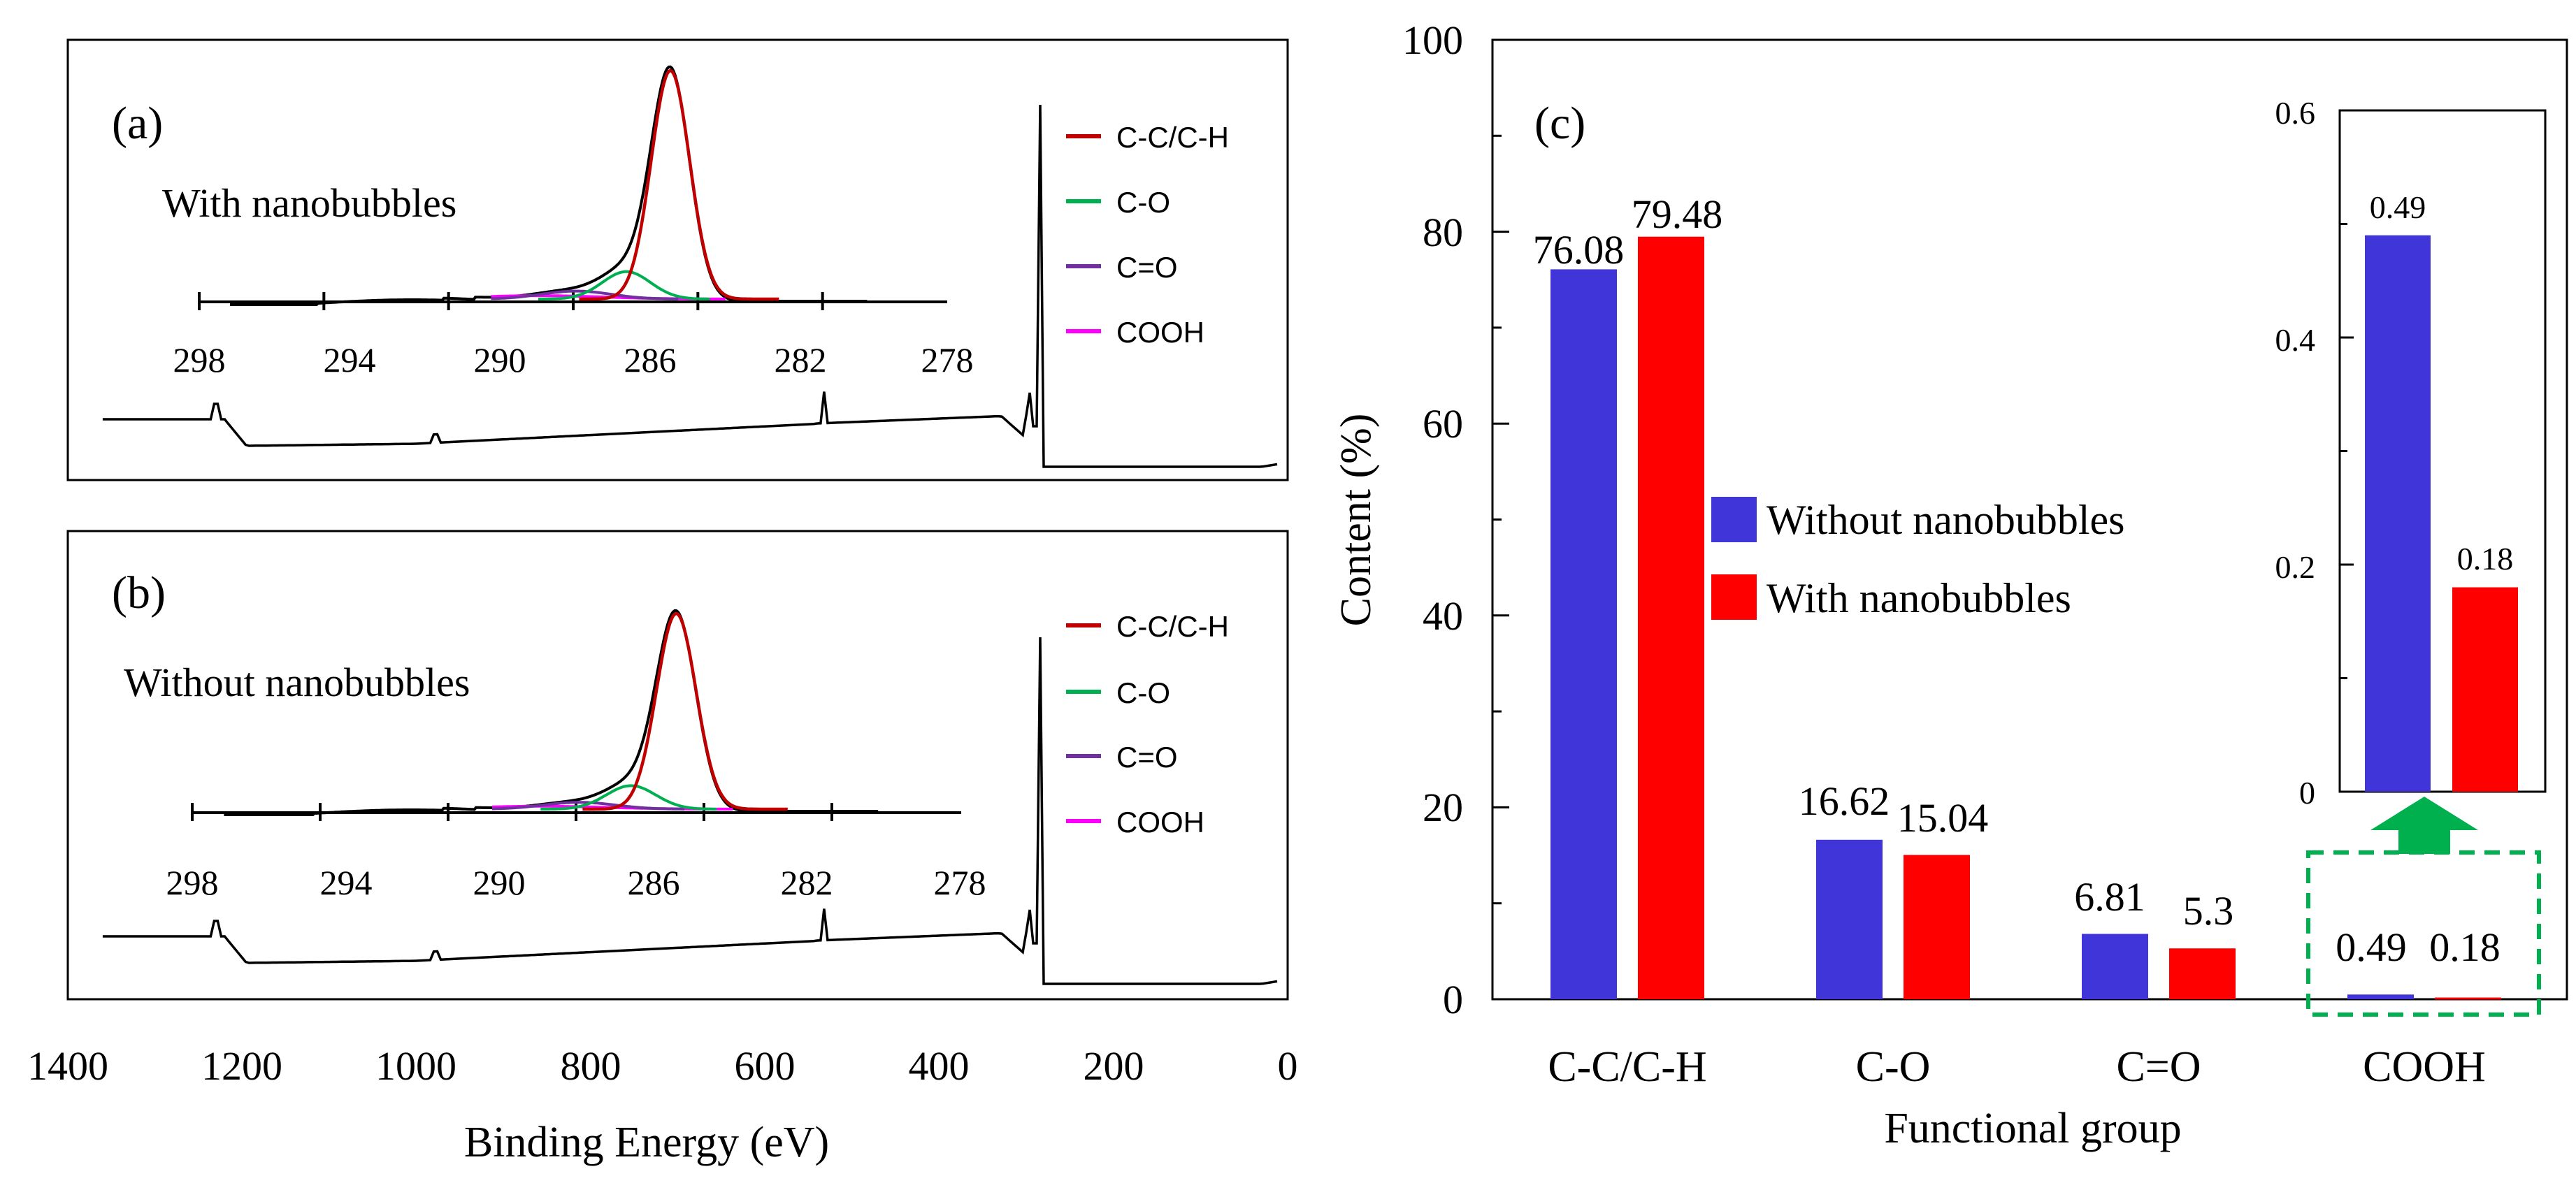  What do you see at coordinates (765, 1066) in the screenshot?
I see `tick-label: 600` at bounding box center [765, 1066].